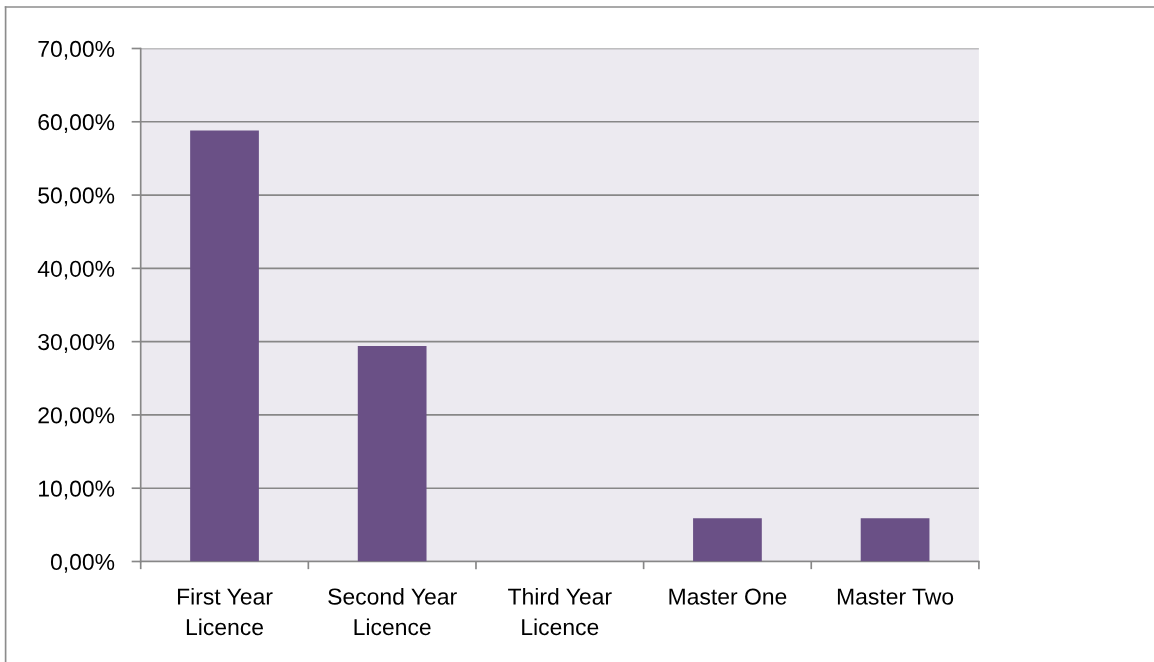 This screenshot has height=662, width=1154. Describe the element at coordinates (77, 490) in the screenshot. I see `y-tick-label: 10,00%` at that location.